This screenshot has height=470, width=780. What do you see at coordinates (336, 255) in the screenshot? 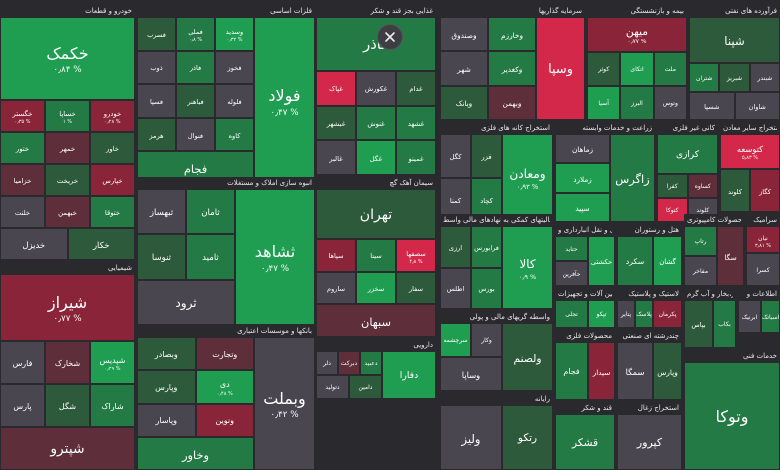
I see `stock-tile: سپاها` at bounding box center [336, 255].